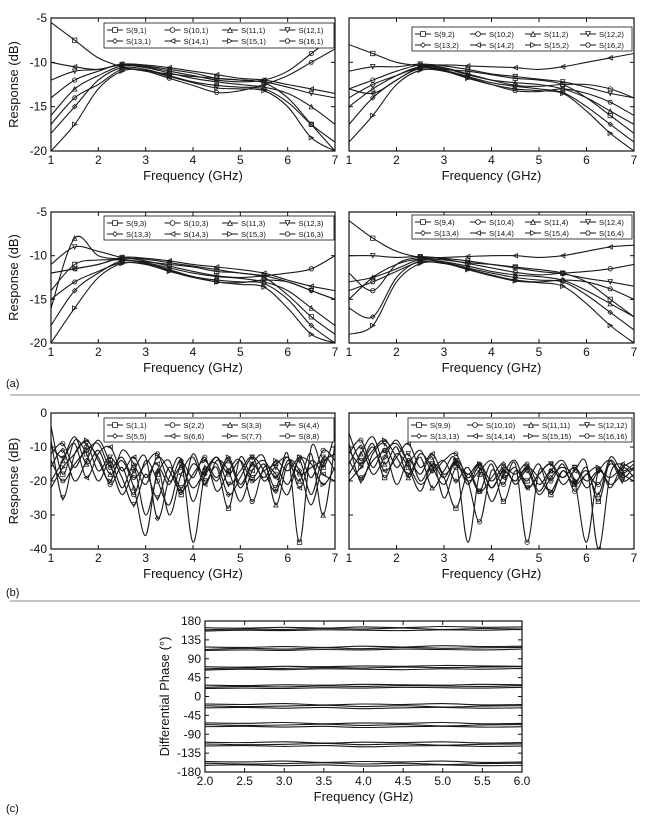 The width and height of the screenshot is (650, 826). What do you see at coordinates (311, 30) in the screenshot?
I see `legend-label: S(12,1)` at bounding box center [311, 30].